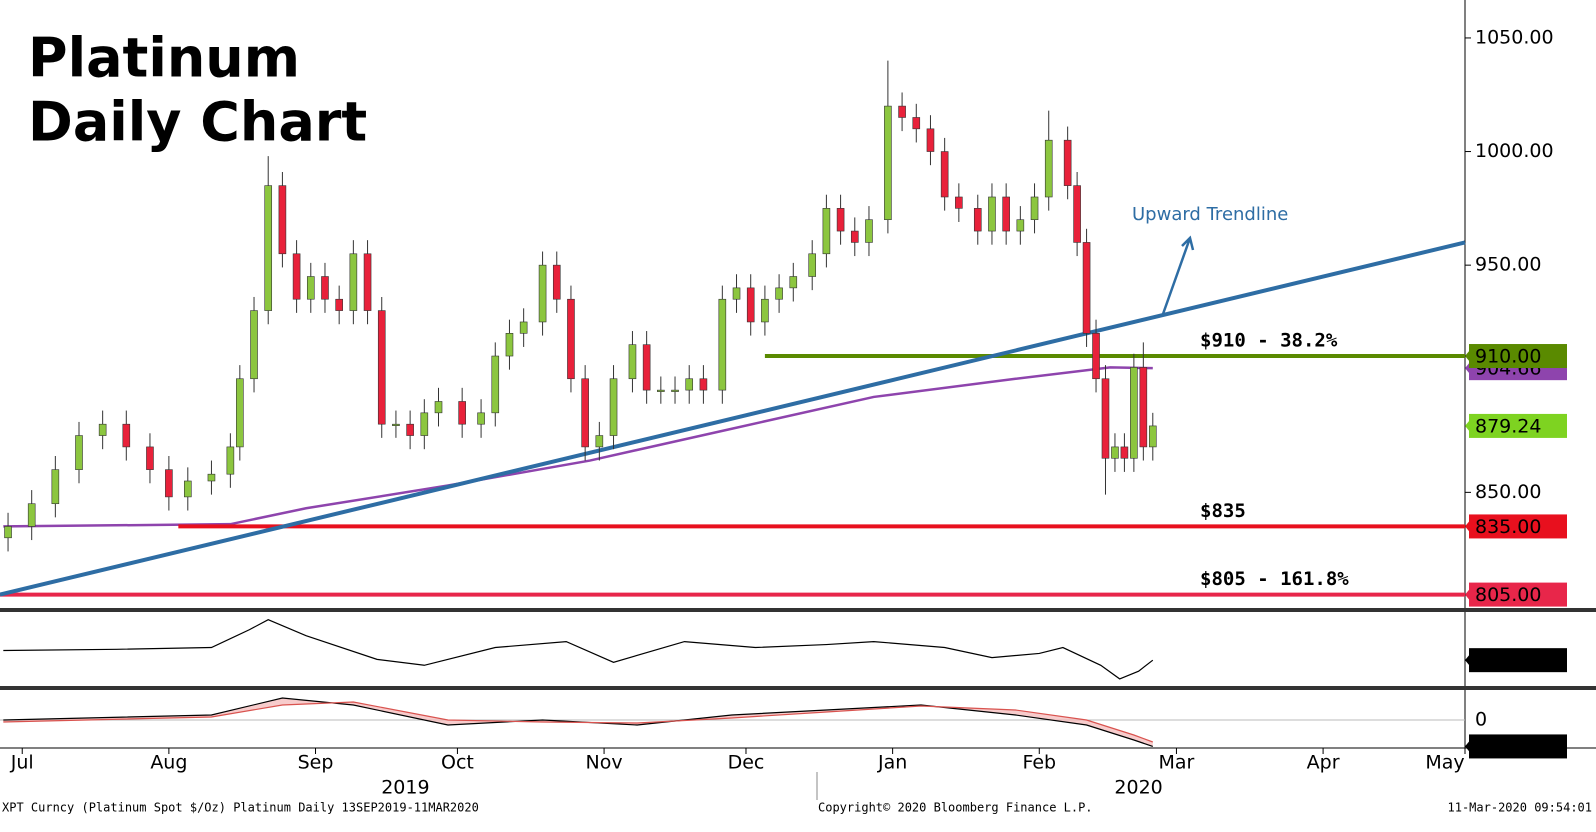  What do you see at coordinates (1508, 426) in the screenshot?
I see `price-box-label: 879.24` at bounding box center [1508, 426].